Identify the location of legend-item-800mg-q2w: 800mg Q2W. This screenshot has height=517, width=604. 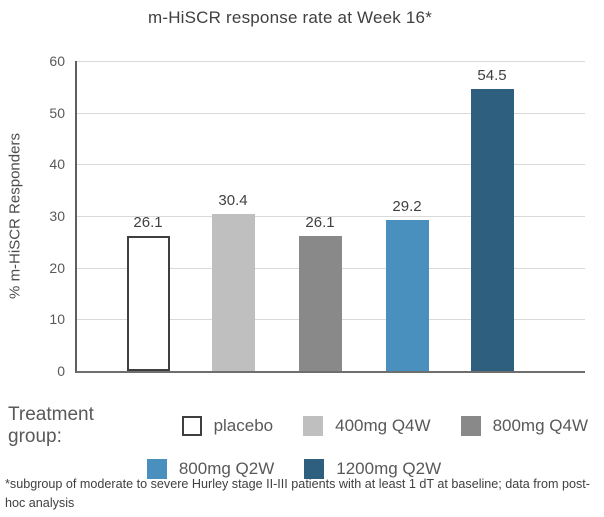
(210, 469).